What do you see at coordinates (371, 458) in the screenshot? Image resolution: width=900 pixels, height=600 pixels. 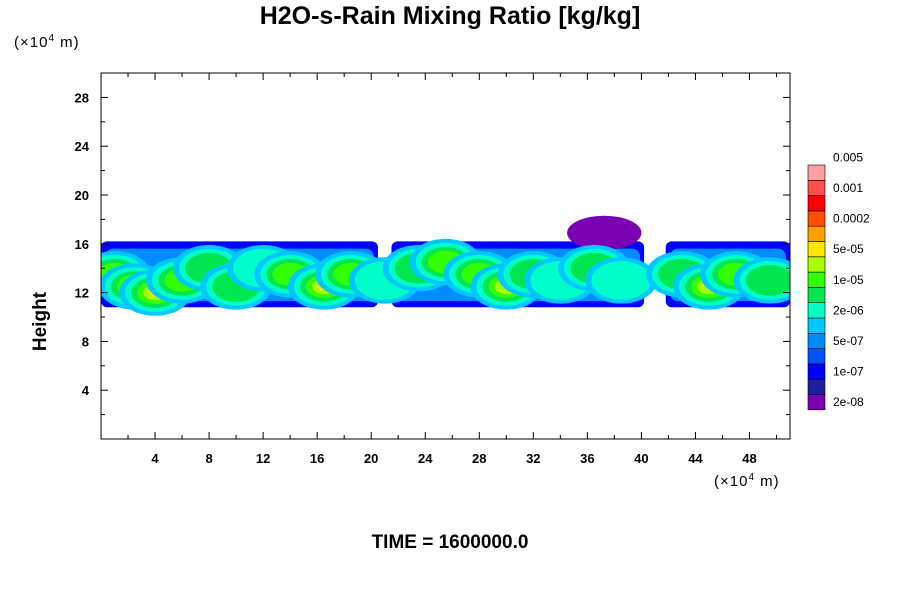 I see `x-tick-label: 20` at bounding box center [371, 458].